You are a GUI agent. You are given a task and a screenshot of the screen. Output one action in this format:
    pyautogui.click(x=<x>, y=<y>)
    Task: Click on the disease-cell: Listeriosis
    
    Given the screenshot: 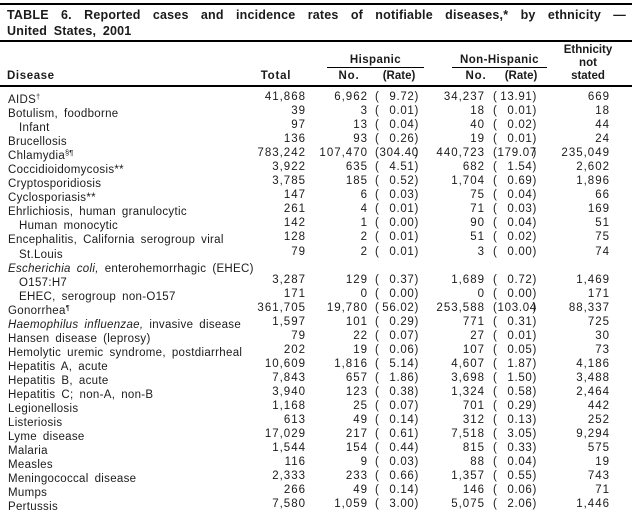 What is the action you would take?
    pyautogui.click(x=35, y=421)
    